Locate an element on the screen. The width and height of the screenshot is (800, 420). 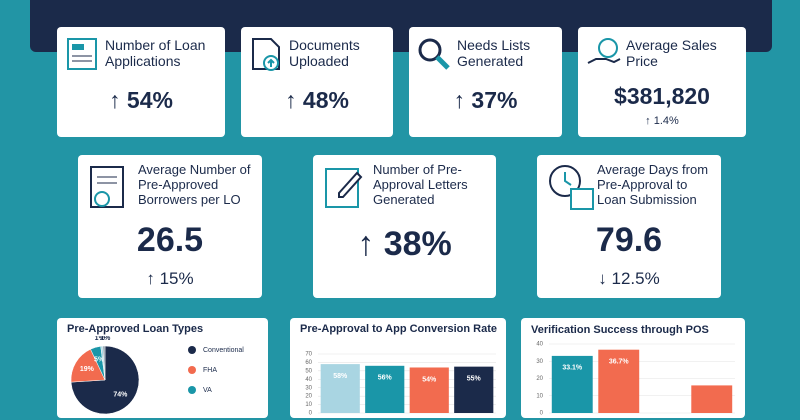
kpi-change: ↓ 12.5% is located at coordinates (629, 278).